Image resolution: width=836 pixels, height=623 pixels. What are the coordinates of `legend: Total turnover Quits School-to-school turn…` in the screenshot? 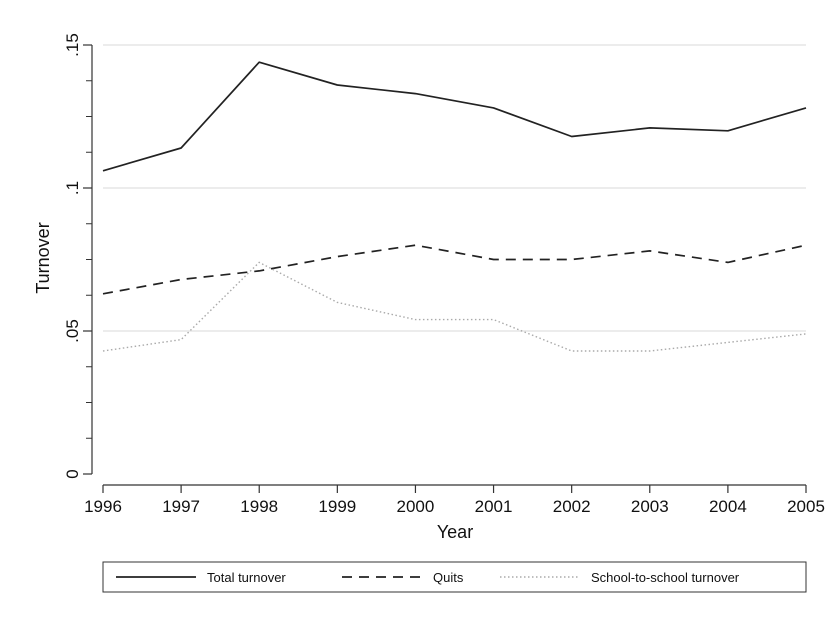 It's located at (454, 577).